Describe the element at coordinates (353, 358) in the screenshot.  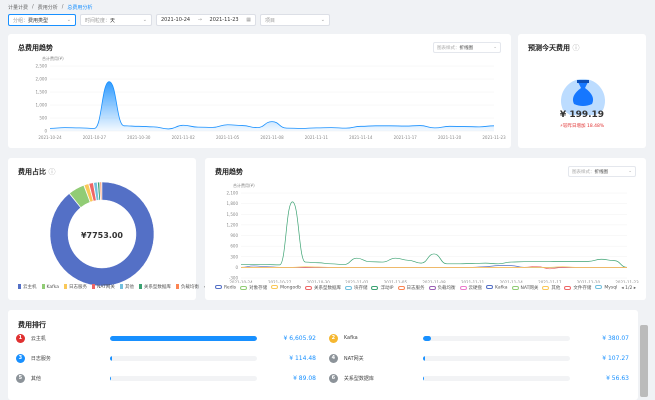
I see `rank-name: NAT网关` at that location.